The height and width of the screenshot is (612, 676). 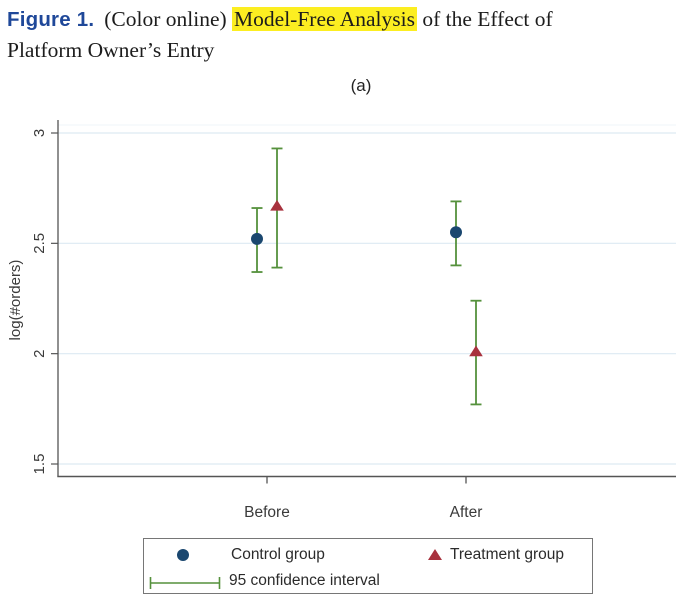 What do you see at coordinates (185, 583) in the screenshot?
I see `legend-ci-glyph-icon` at bounding box center [185, 583].